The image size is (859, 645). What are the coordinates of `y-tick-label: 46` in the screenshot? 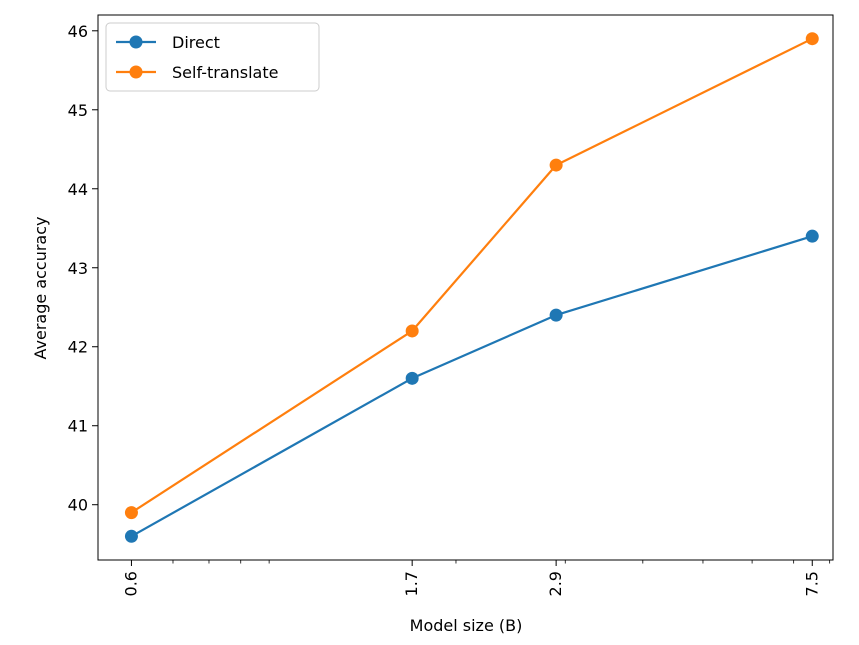 It's located at (78, 31).